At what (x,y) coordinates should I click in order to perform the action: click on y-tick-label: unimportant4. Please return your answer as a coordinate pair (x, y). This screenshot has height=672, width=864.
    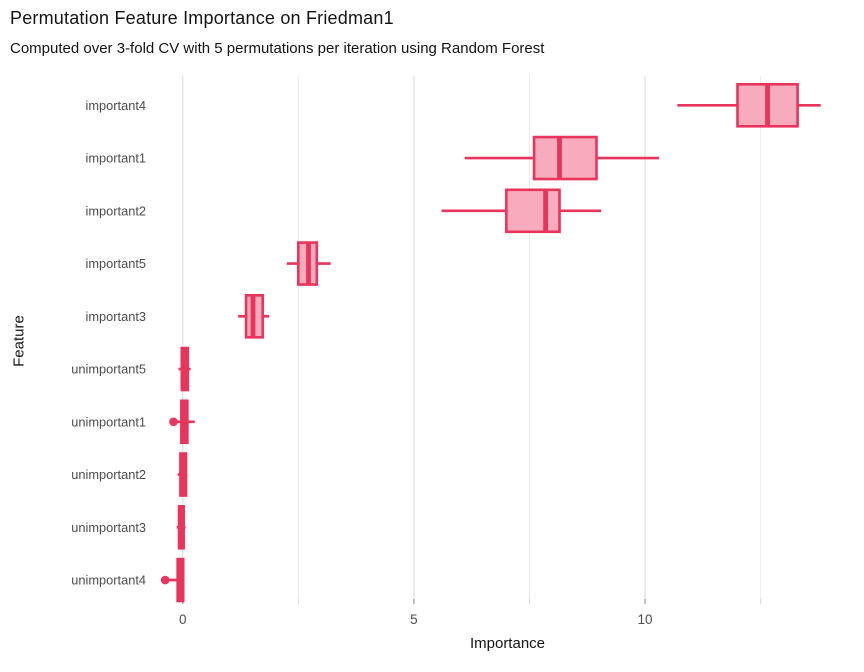
    Looking at the image, I should click on (108, 580).